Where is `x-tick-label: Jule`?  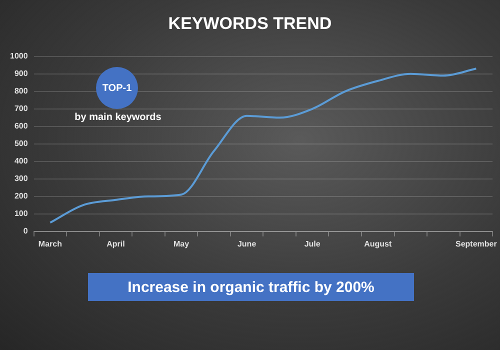 x-tick-label: Jule is located at coordinates (312, 243).